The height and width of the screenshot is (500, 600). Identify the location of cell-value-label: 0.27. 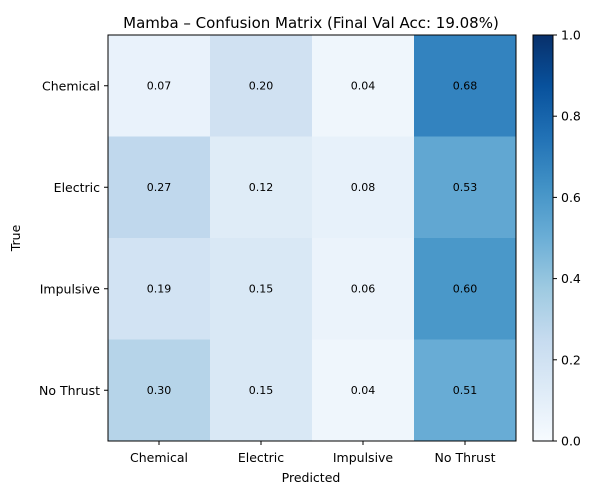
(159, 187).